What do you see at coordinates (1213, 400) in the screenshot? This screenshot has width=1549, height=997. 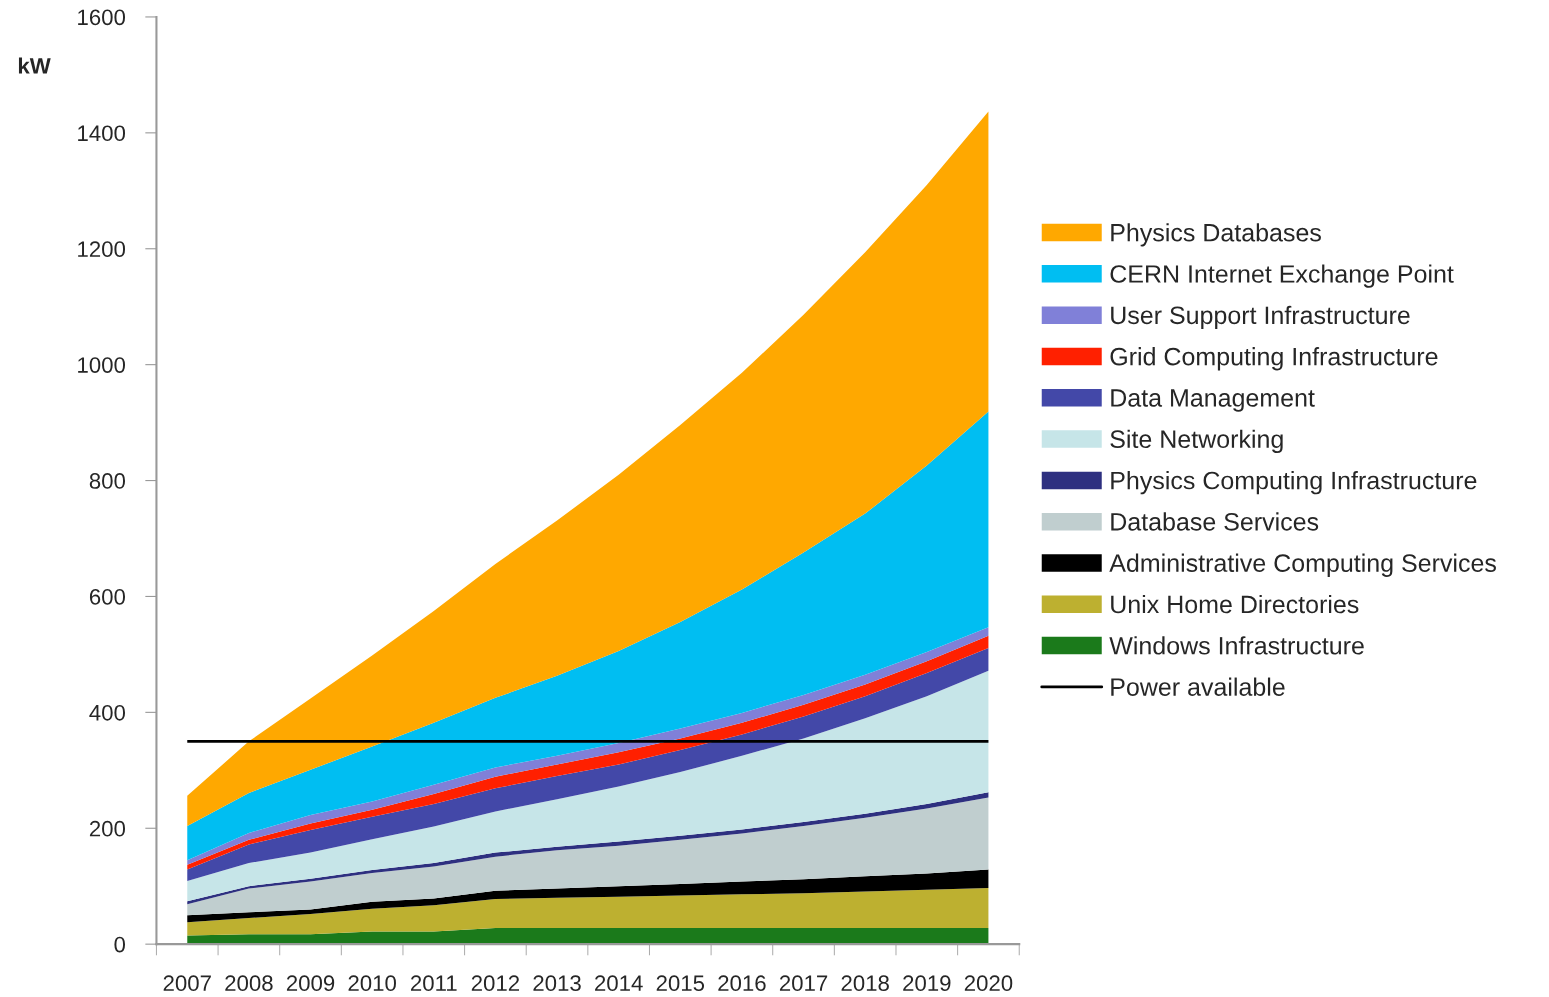 I see `legend-label: Data Management` at bounding box center [1213, 400].